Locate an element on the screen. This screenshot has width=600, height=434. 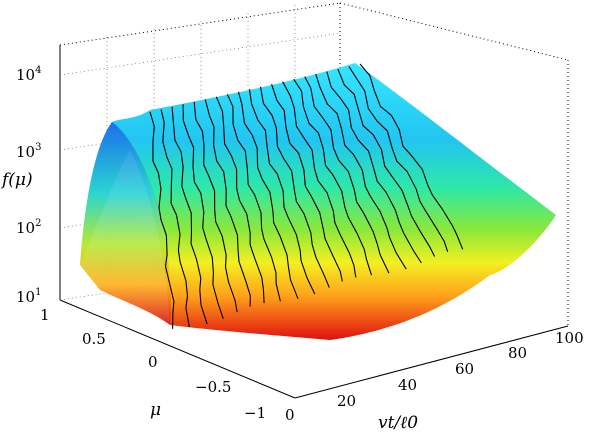
t-tick-label: 0 is located at coordinates (290, 415).